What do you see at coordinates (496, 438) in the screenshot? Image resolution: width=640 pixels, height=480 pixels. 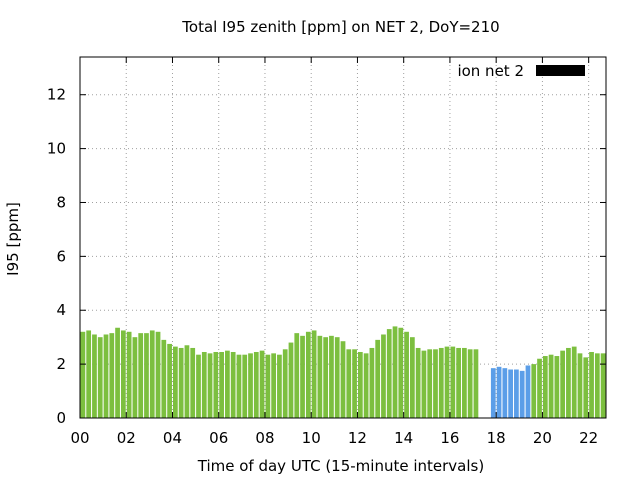 I see `x-tick-label: 18` at bounding box center [496, 438].